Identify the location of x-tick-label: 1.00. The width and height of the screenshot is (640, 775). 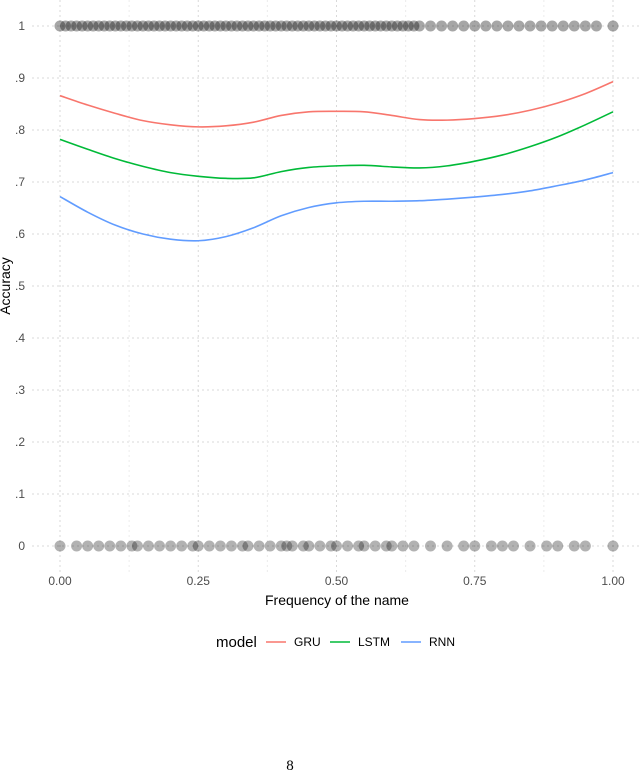
(613, 581).